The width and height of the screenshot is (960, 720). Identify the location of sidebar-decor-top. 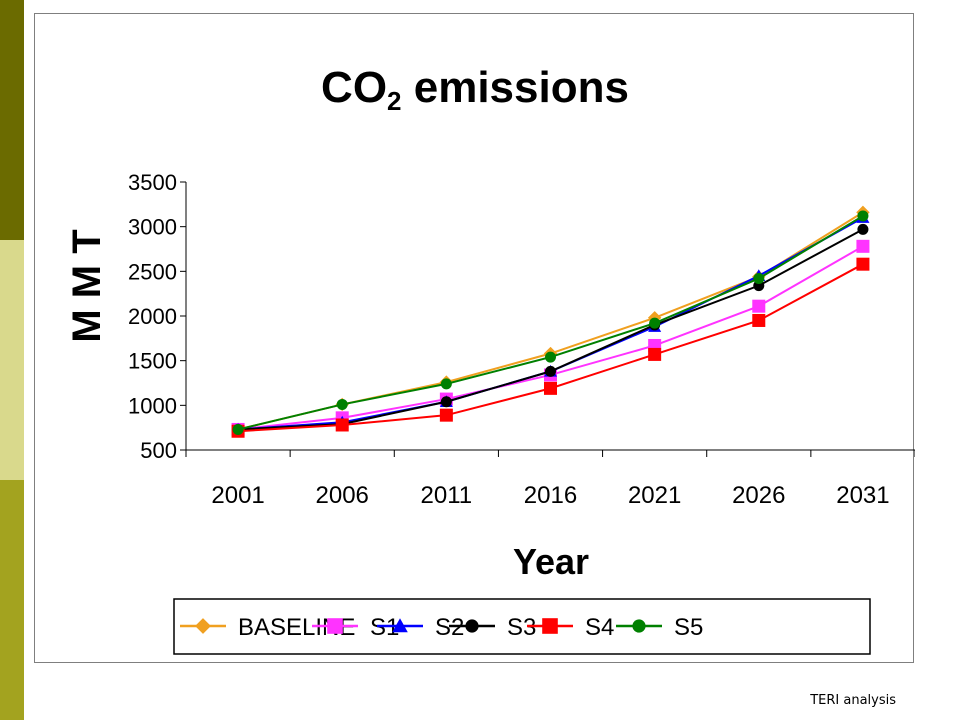
(12, 120).